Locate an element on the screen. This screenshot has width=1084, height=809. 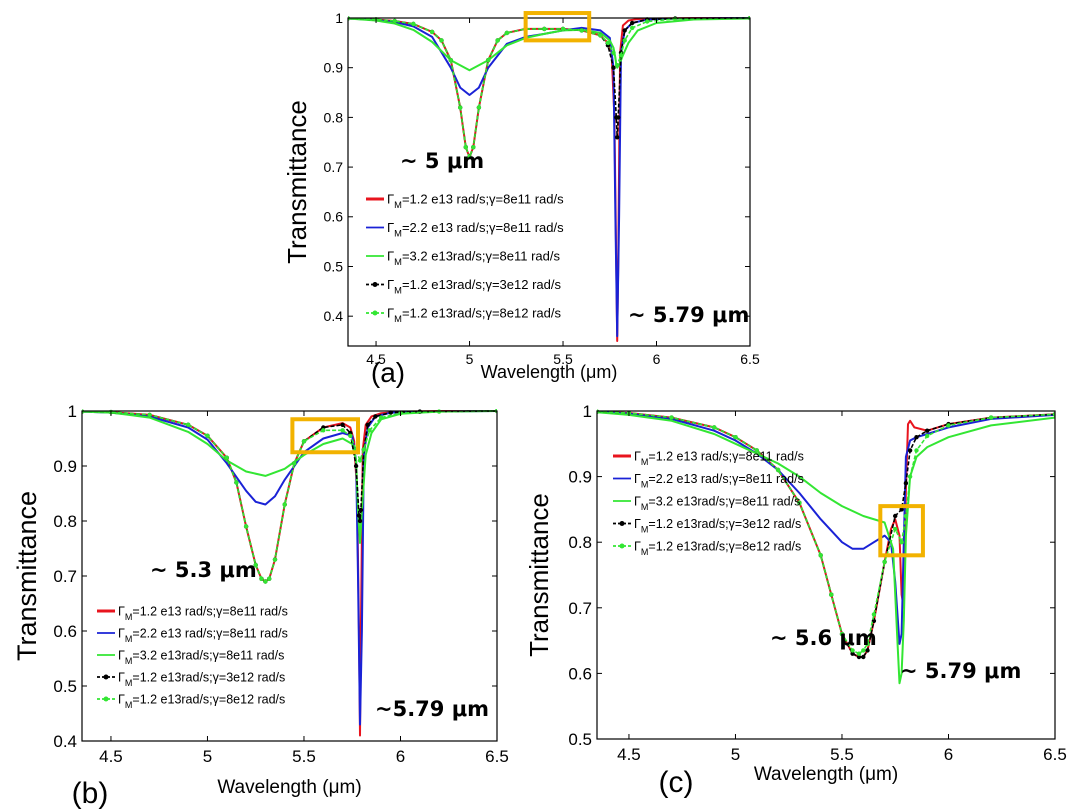
plot-area is located at coordinates (549, 179).